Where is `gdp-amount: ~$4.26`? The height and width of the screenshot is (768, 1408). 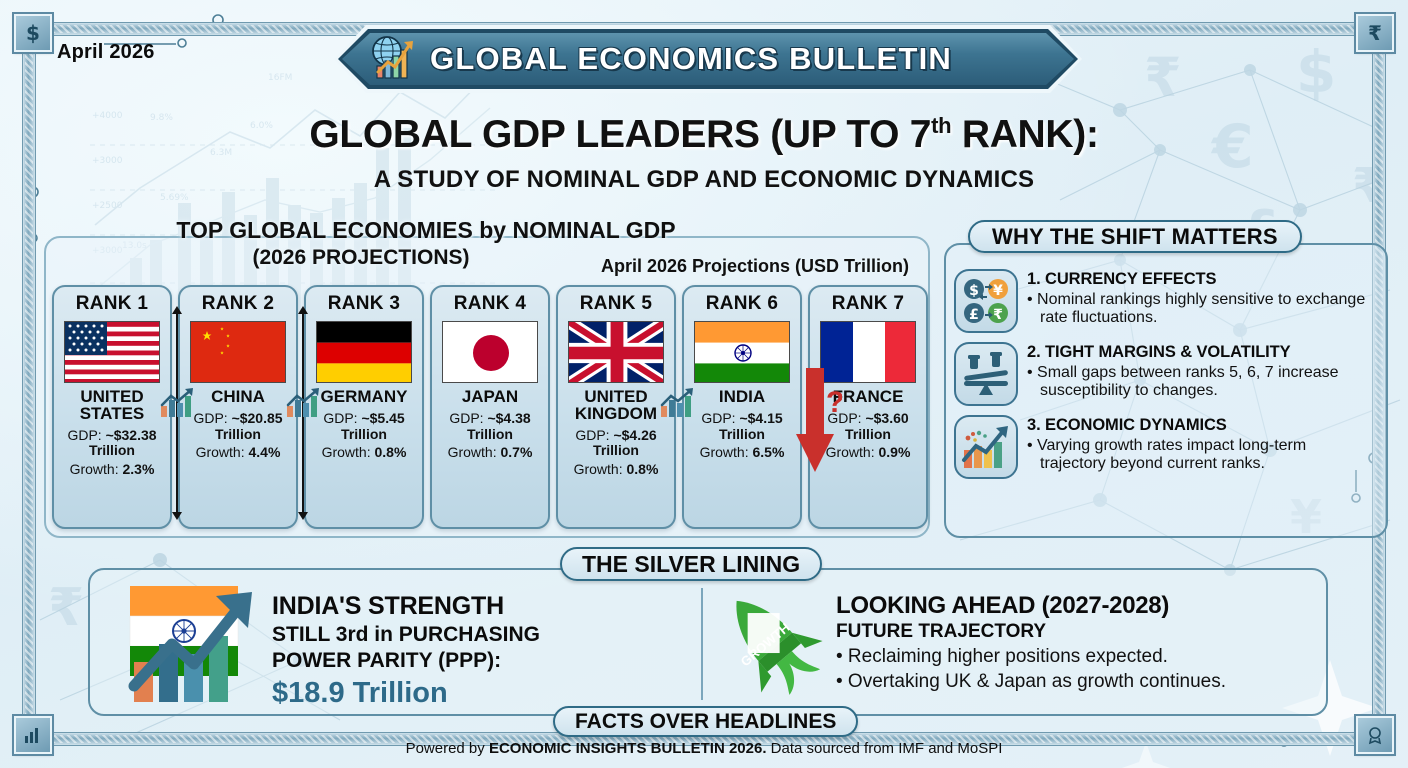 gdp-amount: ~$4.26 is located at coordinates (635, 434).